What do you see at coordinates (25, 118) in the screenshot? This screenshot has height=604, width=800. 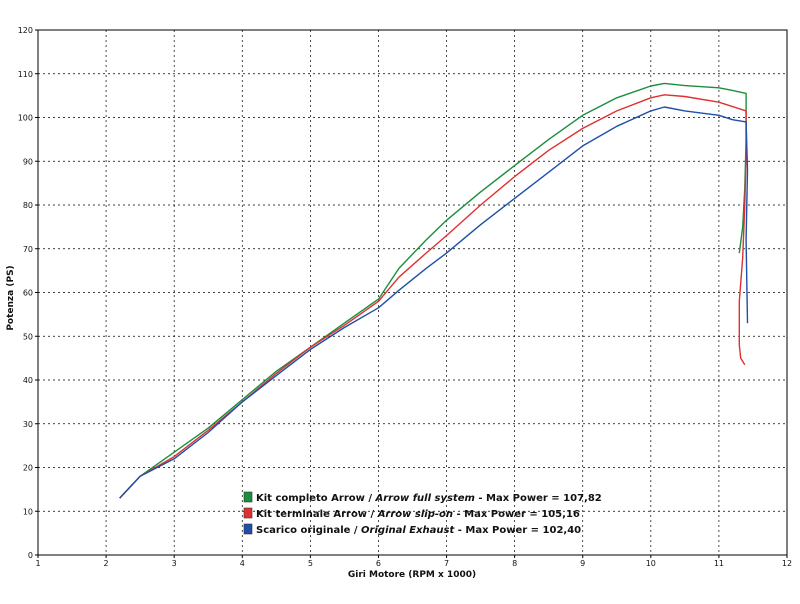 I see `y-tick-label: 100` at bounding box center [25, 118].